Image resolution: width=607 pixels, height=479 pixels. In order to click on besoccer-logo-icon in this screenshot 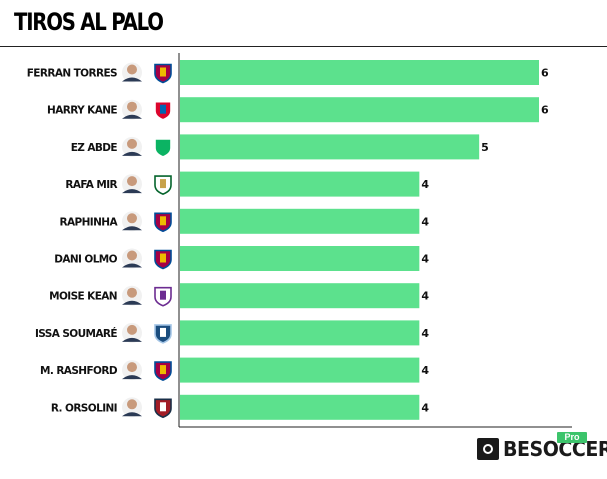, I will do `click(488, 449)`.